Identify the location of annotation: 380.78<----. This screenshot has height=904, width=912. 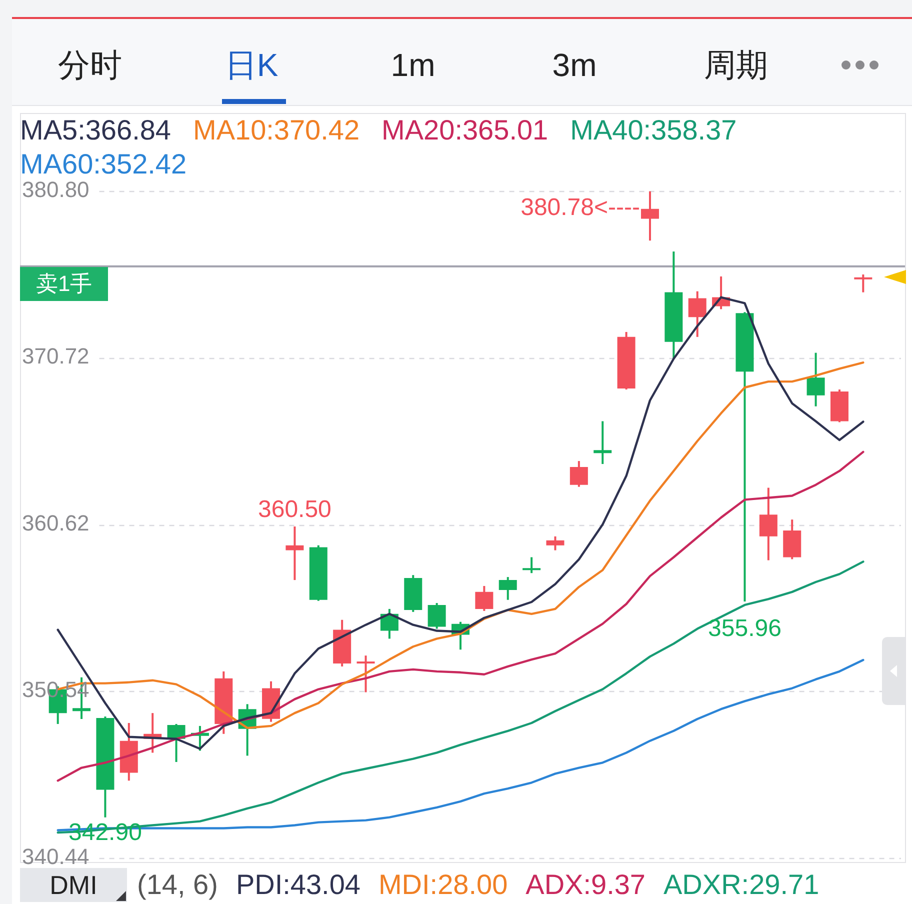
(580, 207).